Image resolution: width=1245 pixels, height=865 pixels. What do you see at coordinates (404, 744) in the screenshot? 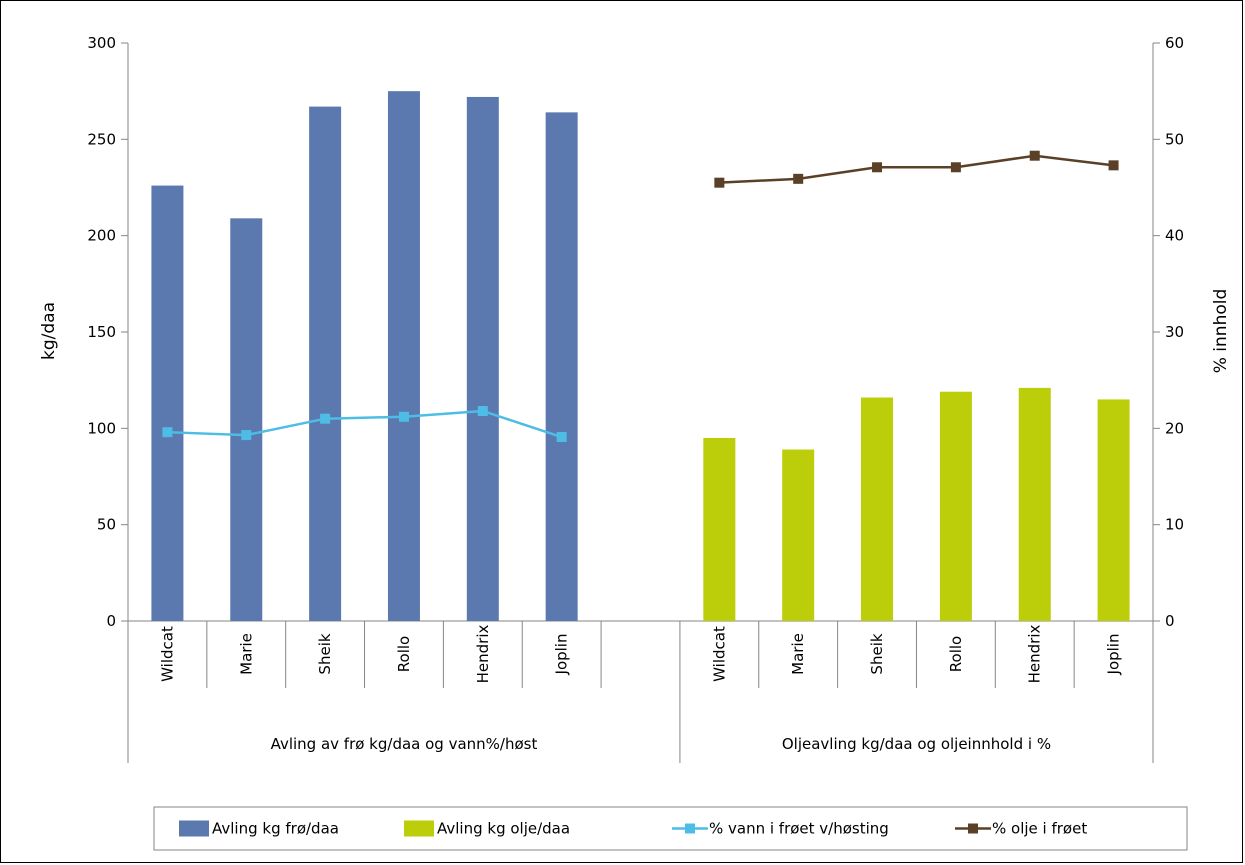
I see `group-label: Avling av frø kg/daa og vann%/høst` at bounding box center [404, 744].